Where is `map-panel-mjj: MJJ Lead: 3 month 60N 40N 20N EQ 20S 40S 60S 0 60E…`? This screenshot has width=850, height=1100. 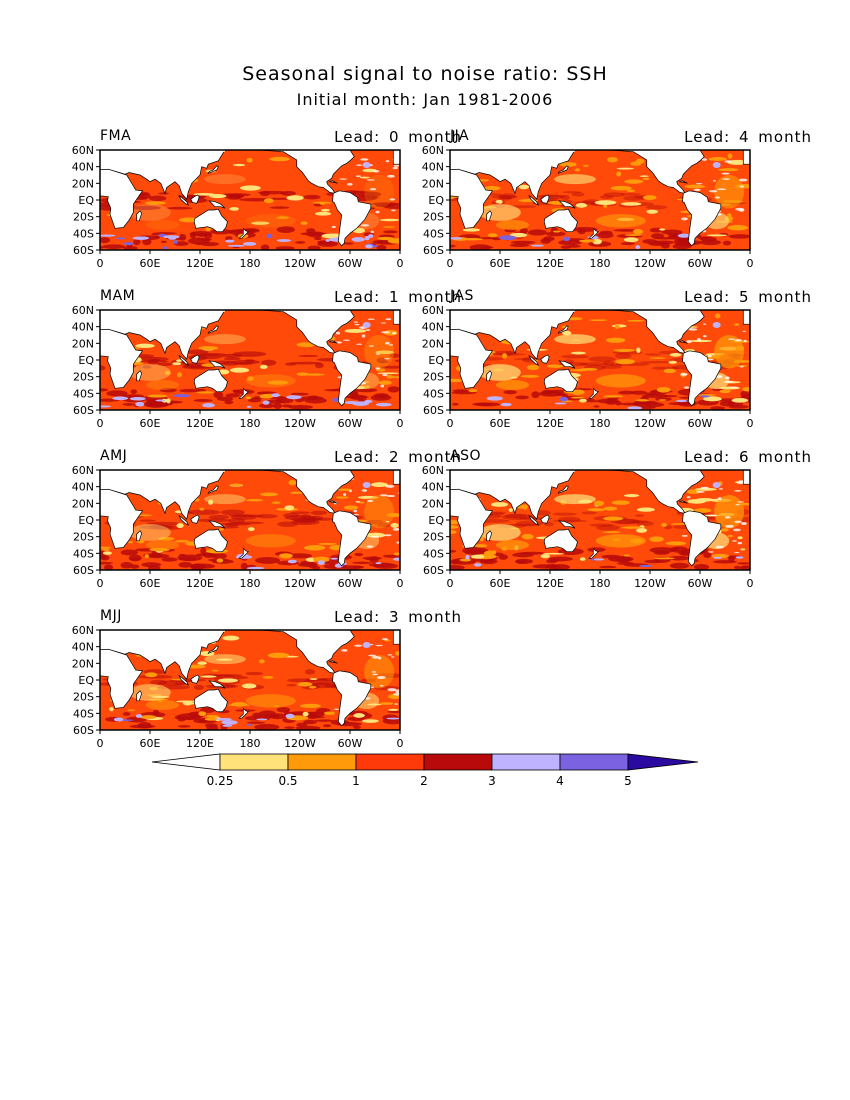
map-panel-mjj: MJJ Lead: 3 month 60N 40N 20N EQ 20S 40S 60S 0 60E… is located at coordinates (271, 679).